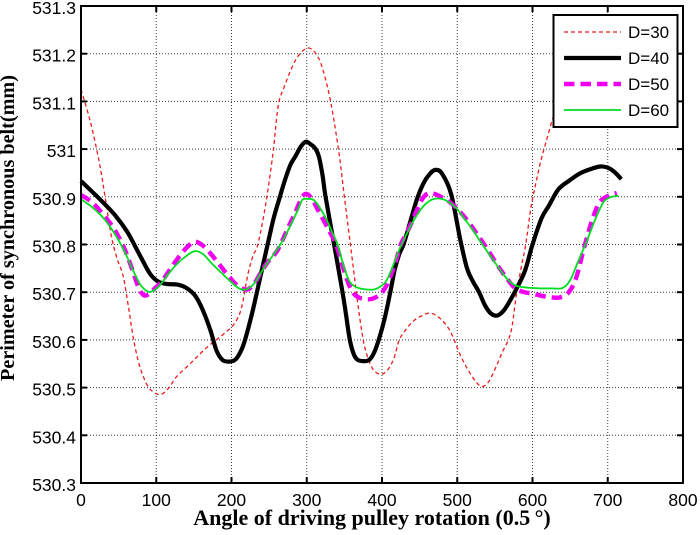 The image size is (700, 535). Describe the element at coordinates (54, 390) in the screenshot. I see `svg-text: 530.5` at that location.